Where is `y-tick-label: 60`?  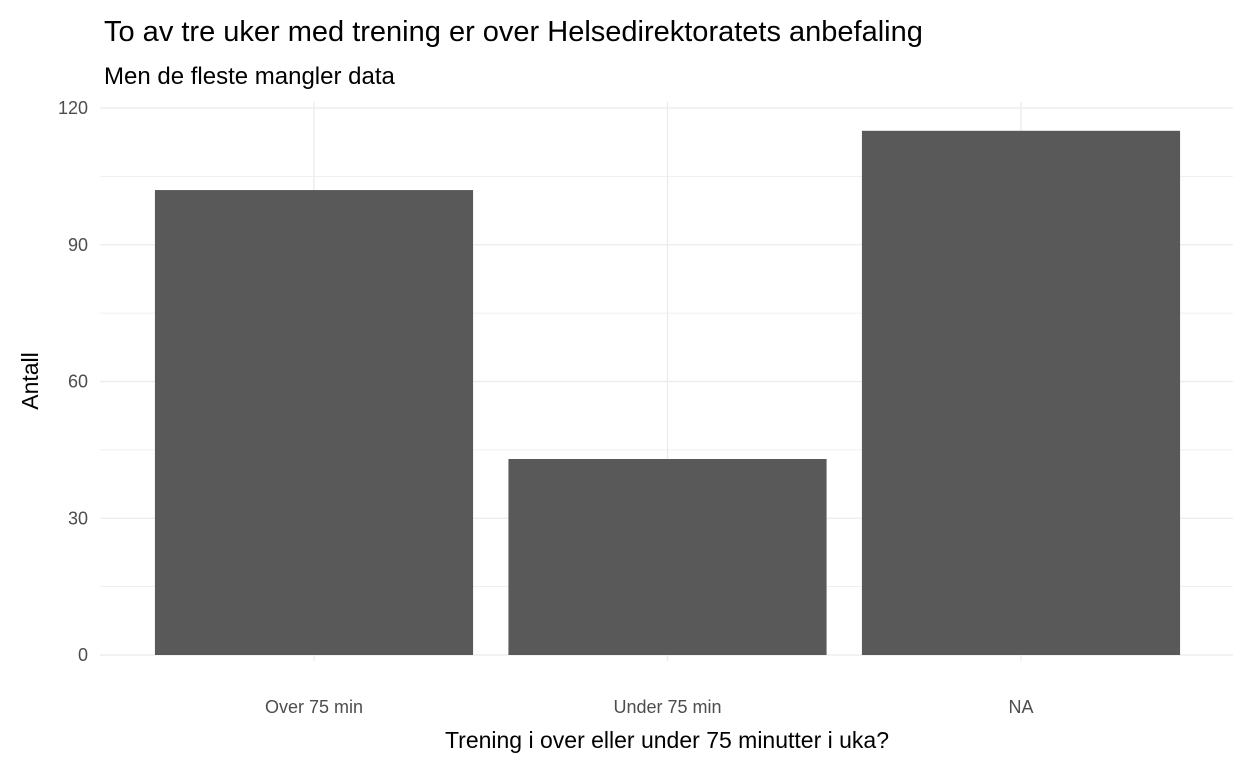
y-tick-label: 60 is located at coordinates (78, 382).